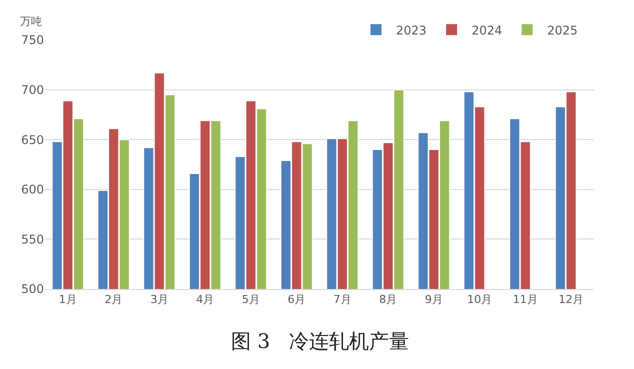 The width and height of the screenshot is (634, 369). Describe the element at coordinates (251, 299) in the screenshot. I see `x-tick-label: 5月` at that location.